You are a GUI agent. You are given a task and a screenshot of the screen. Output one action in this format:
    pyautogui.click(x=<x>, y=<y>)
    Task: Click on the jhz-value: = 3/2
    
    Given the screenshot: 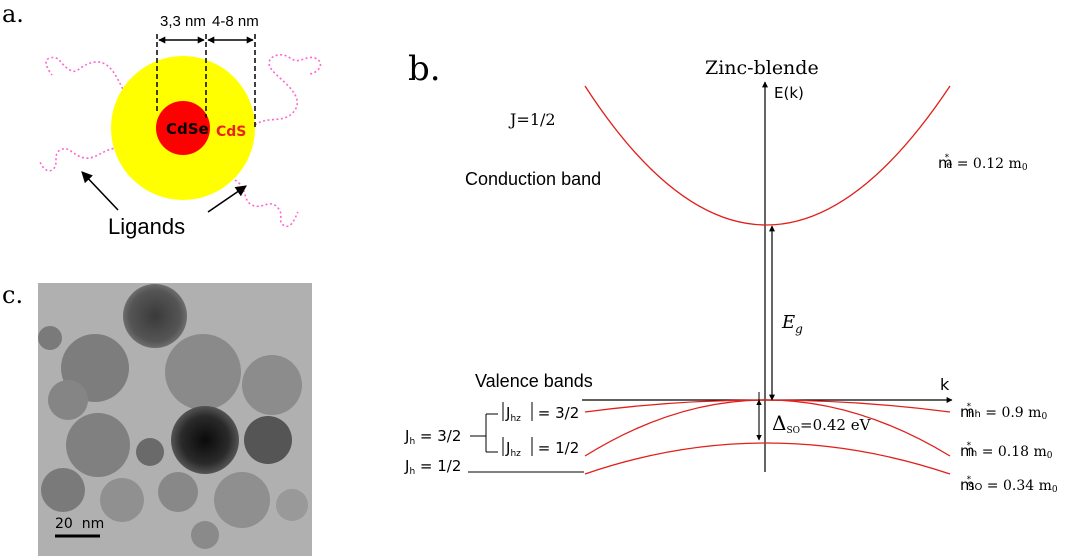 What is the action you would take?
    pyautogui.click(x=556, y=413)
    